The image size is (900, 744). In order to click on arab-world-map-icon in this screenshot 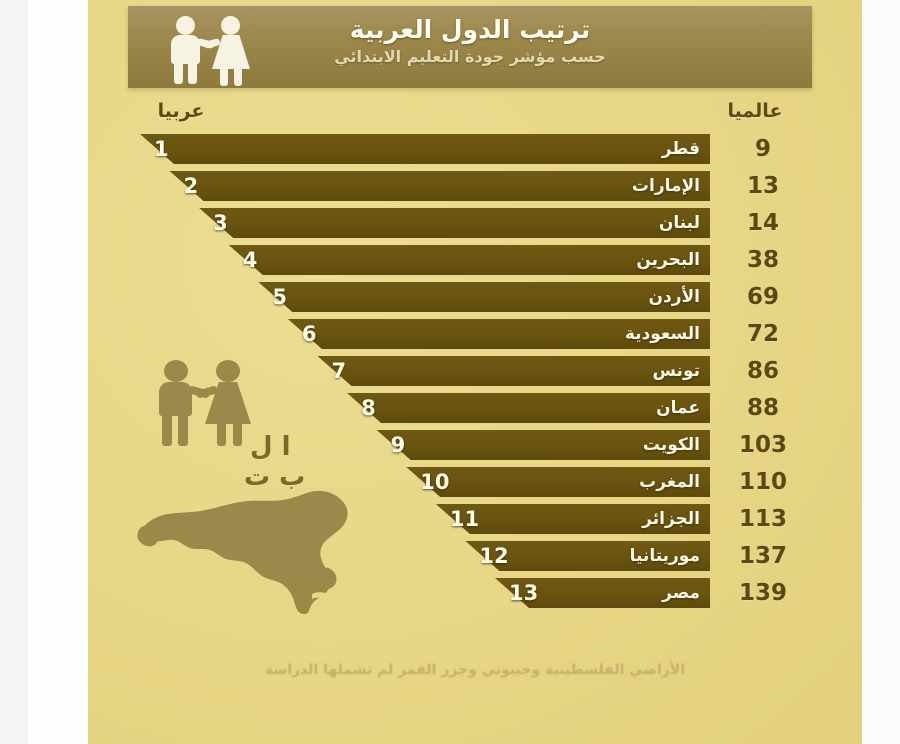, I will do `click(261, 544)`.